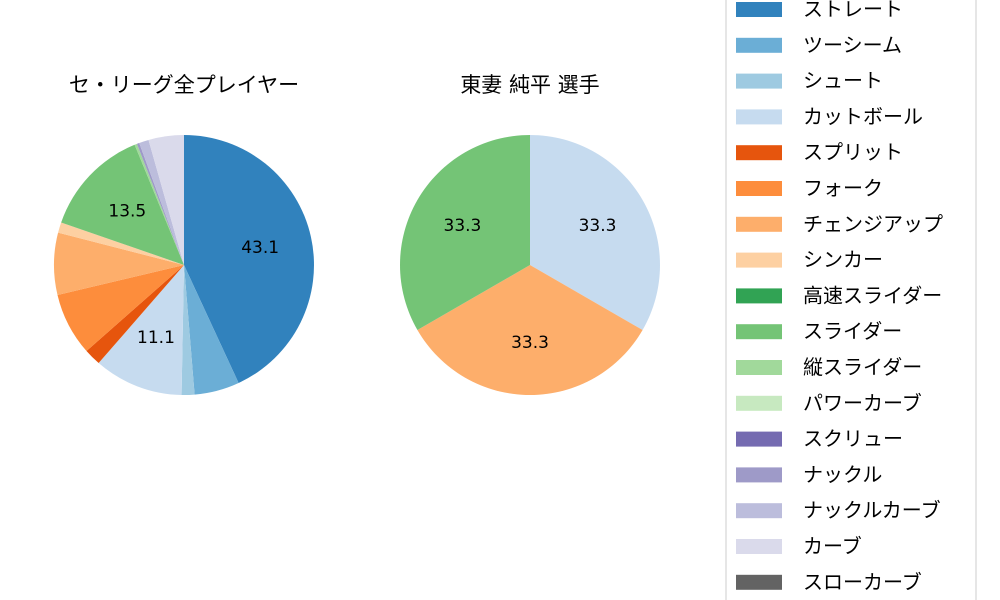 The image size is (1000, 600). What do you see at coordinates (863, 116) in the screenshot?
I see `legend-label: カットボール` at bounding box center [863, 116].